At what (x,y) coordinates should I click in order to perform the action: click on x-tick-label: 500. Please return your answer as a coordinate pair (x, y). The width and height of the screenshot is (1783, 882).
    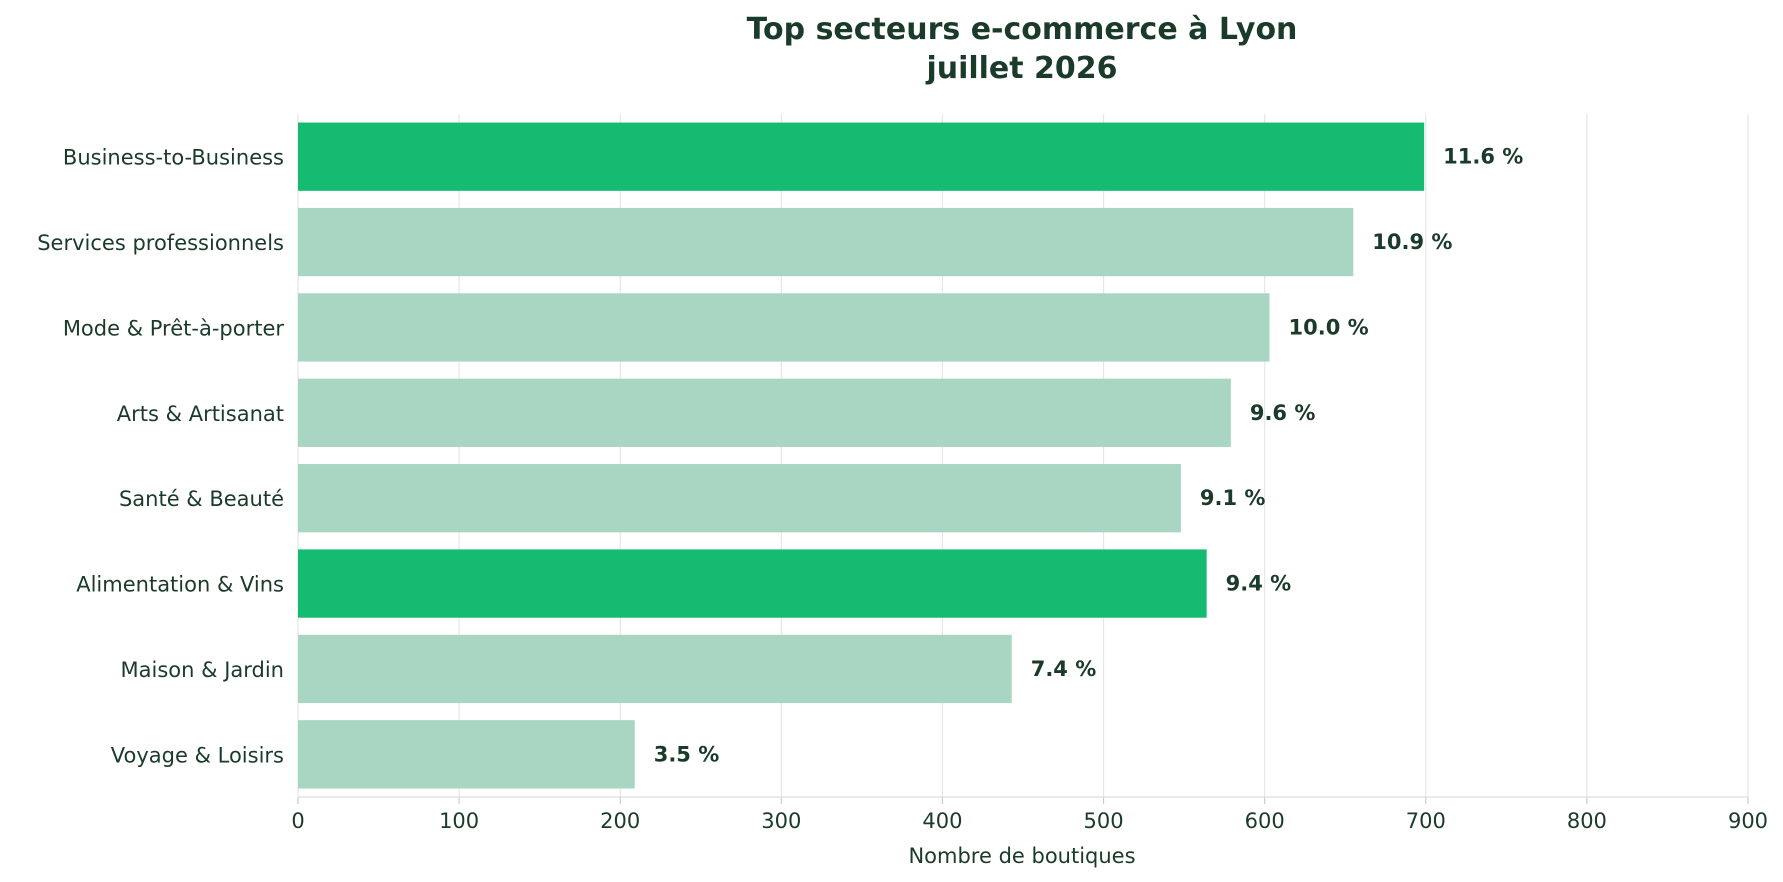
    Looking at the image, I should click on (1104, 821).